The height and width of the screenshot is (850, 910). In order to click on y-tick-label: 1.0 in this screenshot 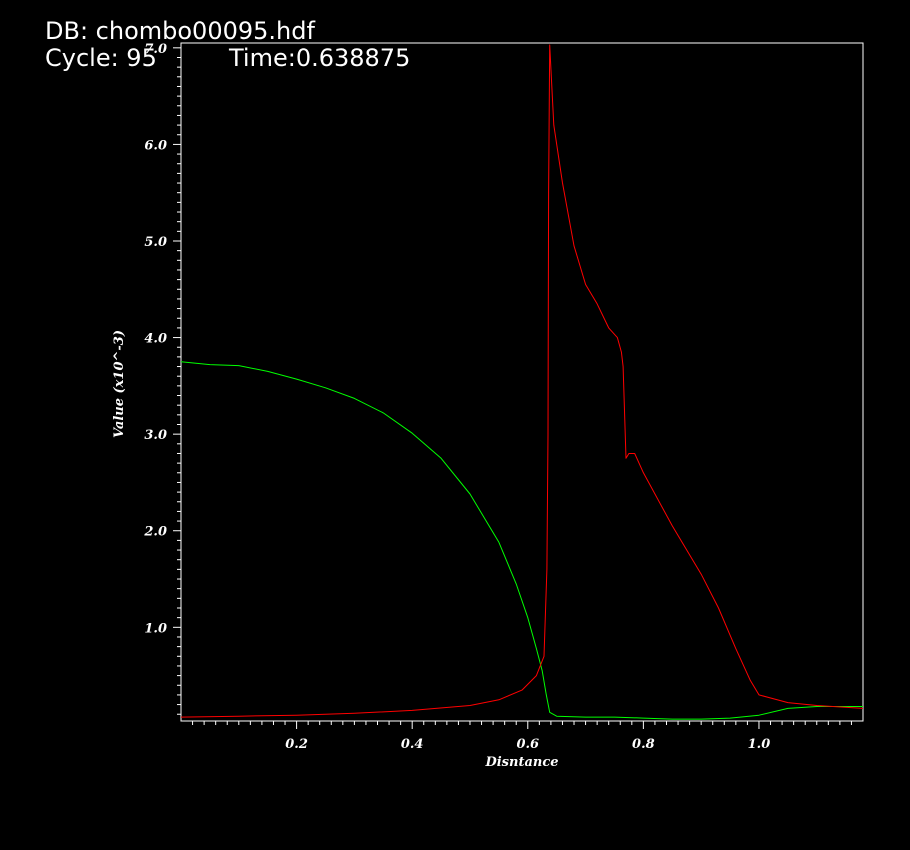, I will do `click(155, 628)`.